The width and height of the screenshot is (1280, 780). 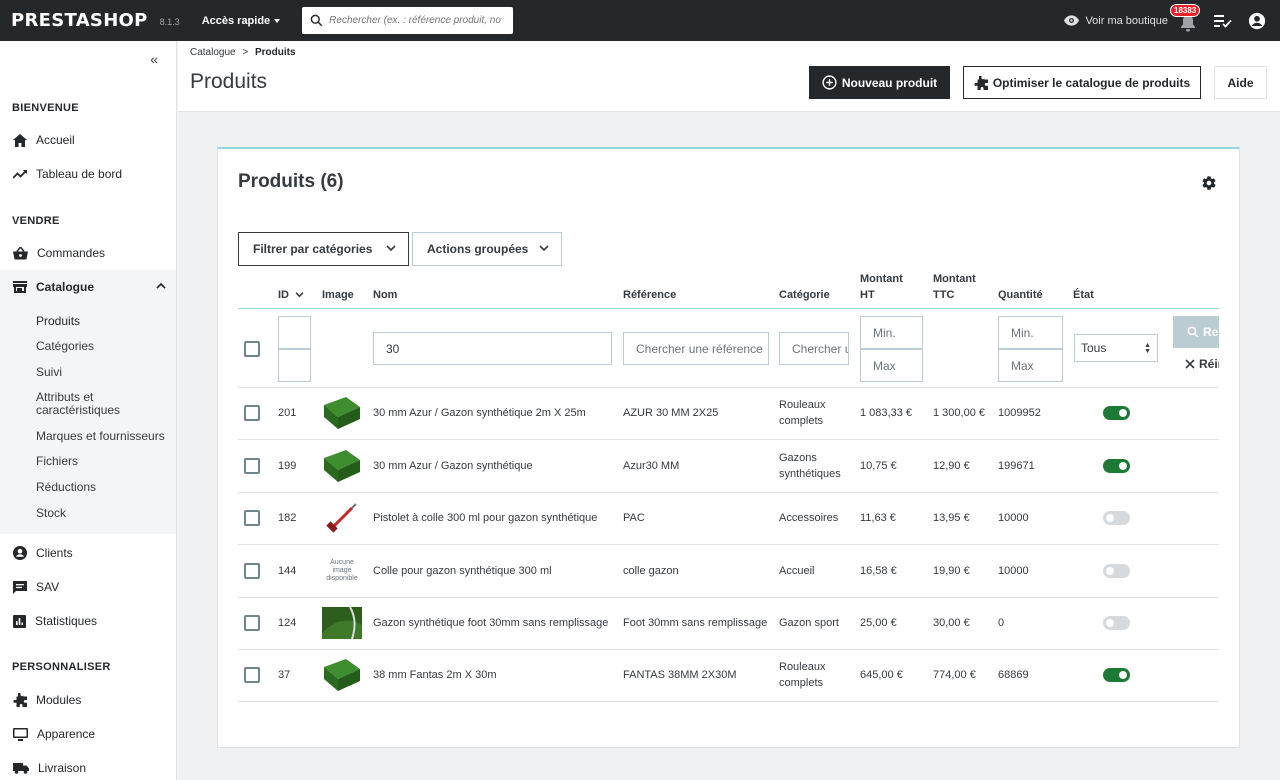 I want to click on select-all-checkbox, so click(x=252, y=349).